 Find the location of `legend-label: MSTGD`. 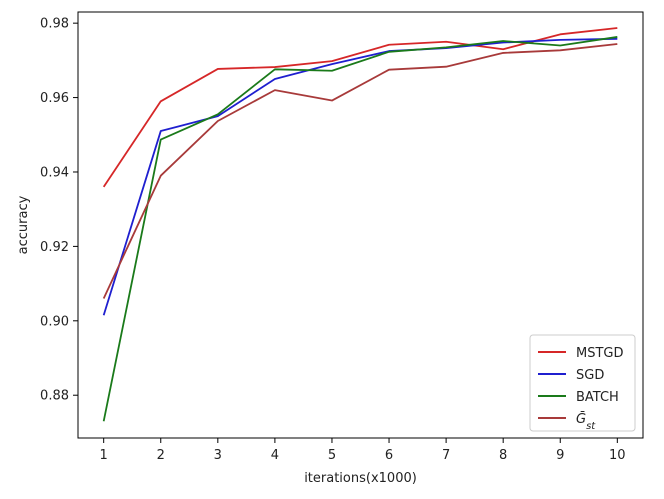

legend-label: MSTGD is located at coordinates (600, 353).